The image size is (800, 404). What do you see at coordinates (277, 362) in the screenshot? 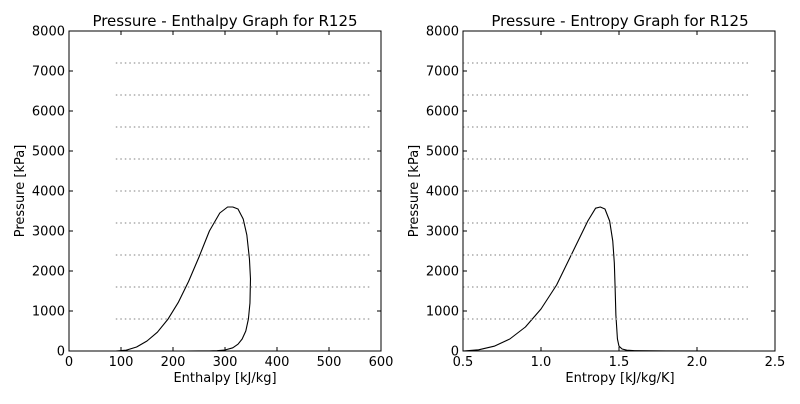
I see `x-tick-label: 400` at bounding box center [277, 362].